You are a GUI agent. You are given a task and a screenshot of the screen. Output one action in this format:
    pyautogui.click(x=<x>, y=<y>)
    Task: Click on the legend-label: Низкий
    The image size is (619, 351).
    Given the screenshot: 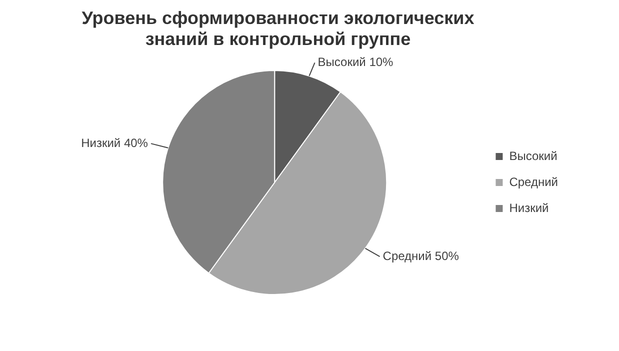 What is the action you would take?
    pyautogui.click(x=529, y=207)
    